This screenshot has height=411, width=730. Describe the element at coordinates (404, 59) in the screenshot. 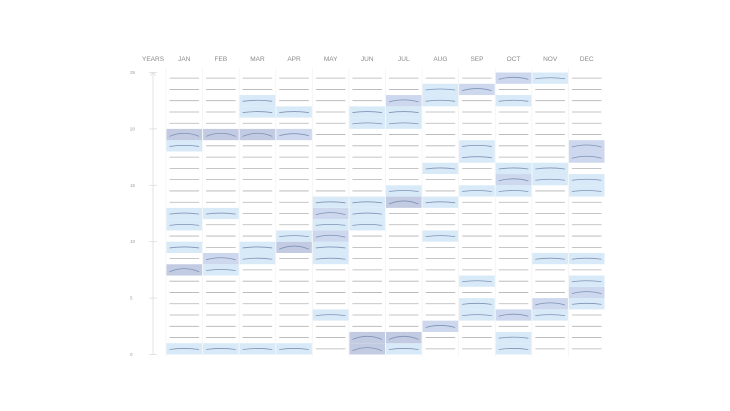

I see `month-label: JUL` at that location.